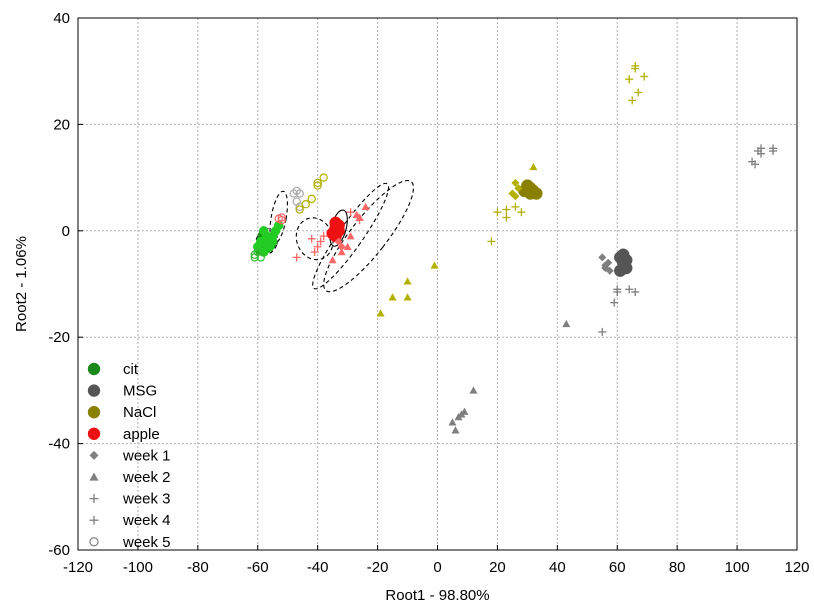  I want to click on legend-label: apple, so click(141, 434).